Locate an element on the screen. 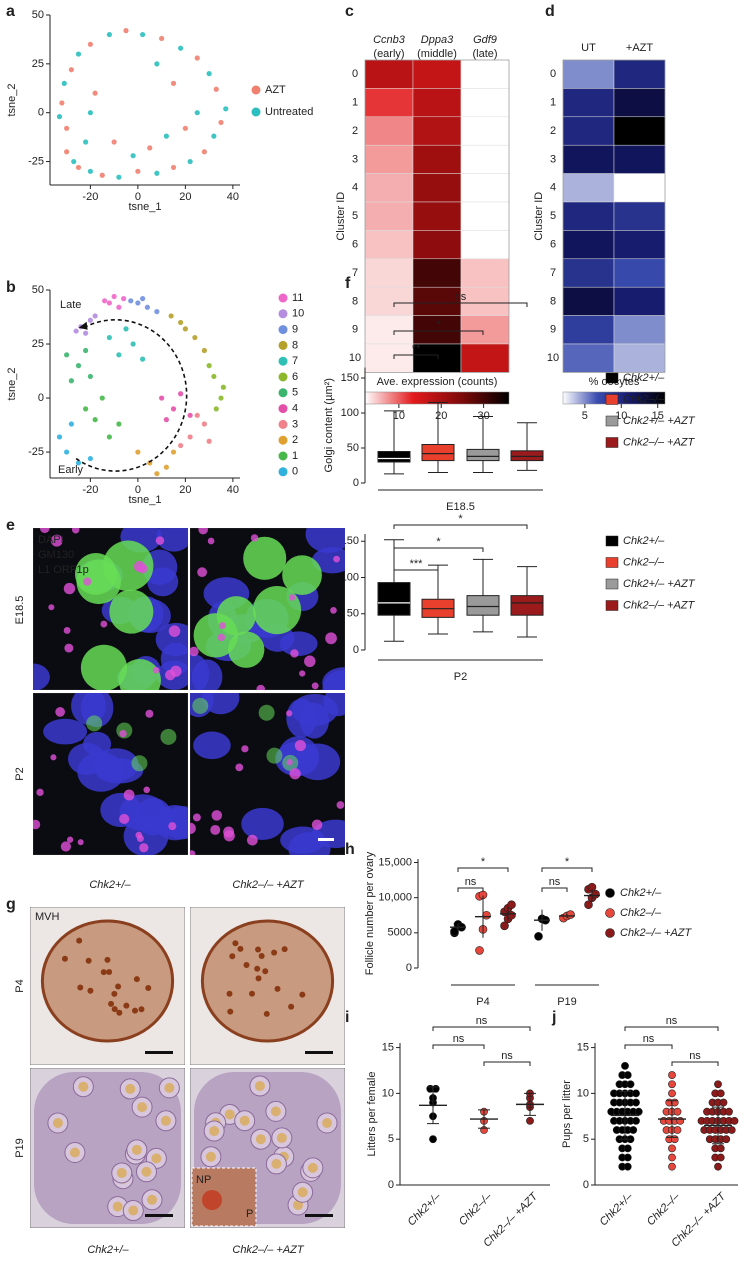 This screenshot has height=1270, width=752. y-tick-label: 150 is located at coordinates (350, 541).